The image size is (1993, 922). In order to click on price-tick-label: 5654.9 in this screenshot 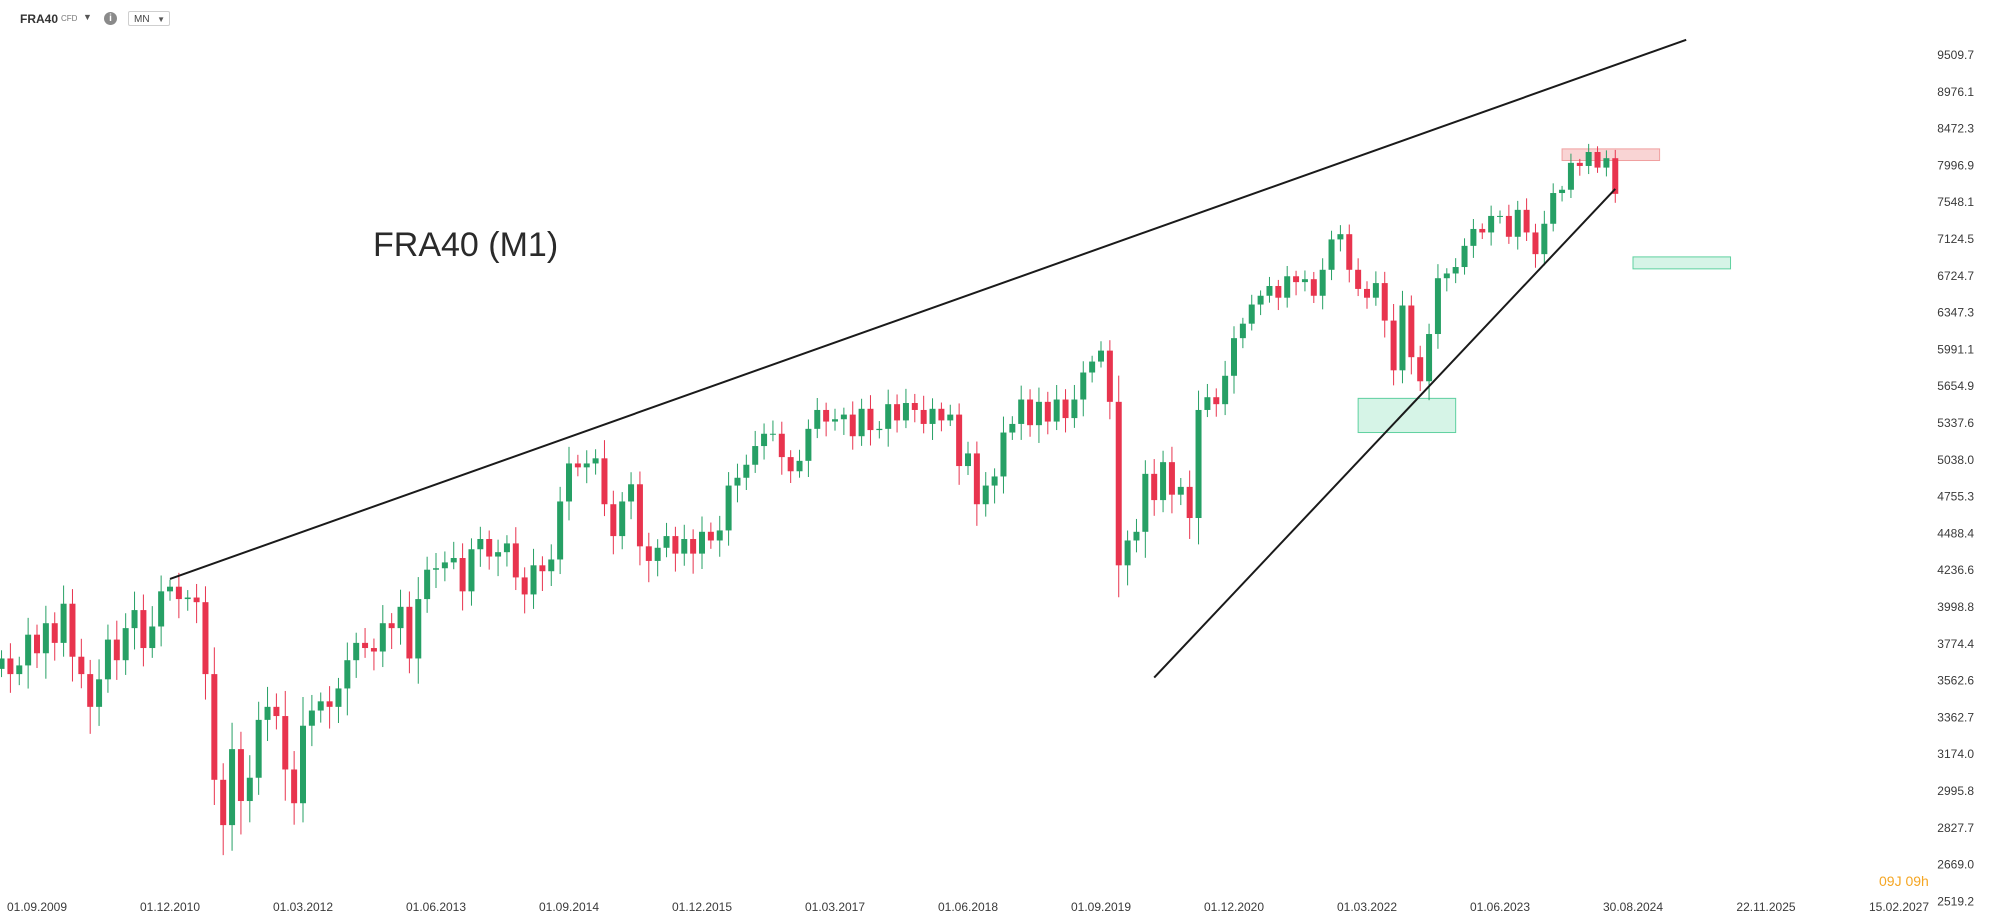, I will do `click(1955, 386)`.